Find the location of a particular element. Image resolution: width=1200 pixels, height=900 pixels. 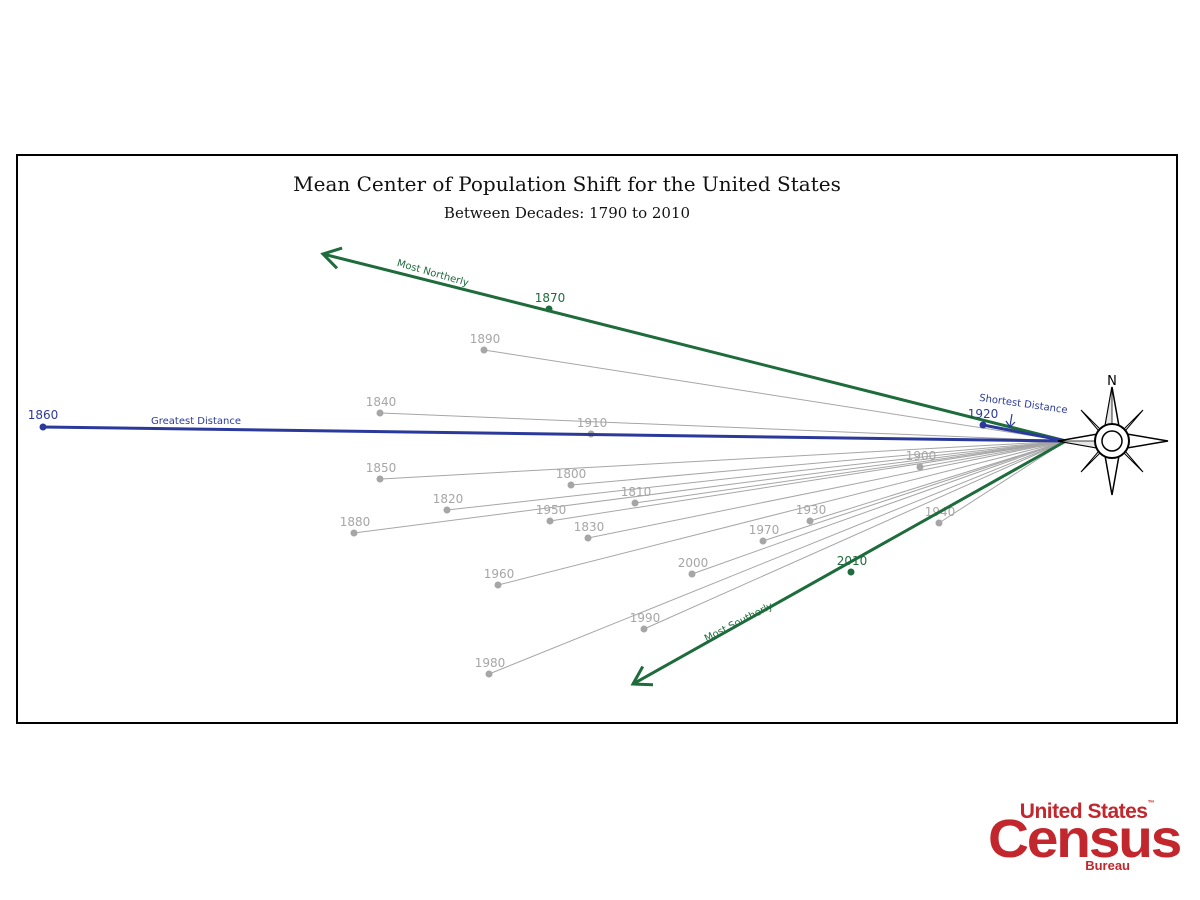

year-label-1970: 1970 is located at coordinates (764, 530).